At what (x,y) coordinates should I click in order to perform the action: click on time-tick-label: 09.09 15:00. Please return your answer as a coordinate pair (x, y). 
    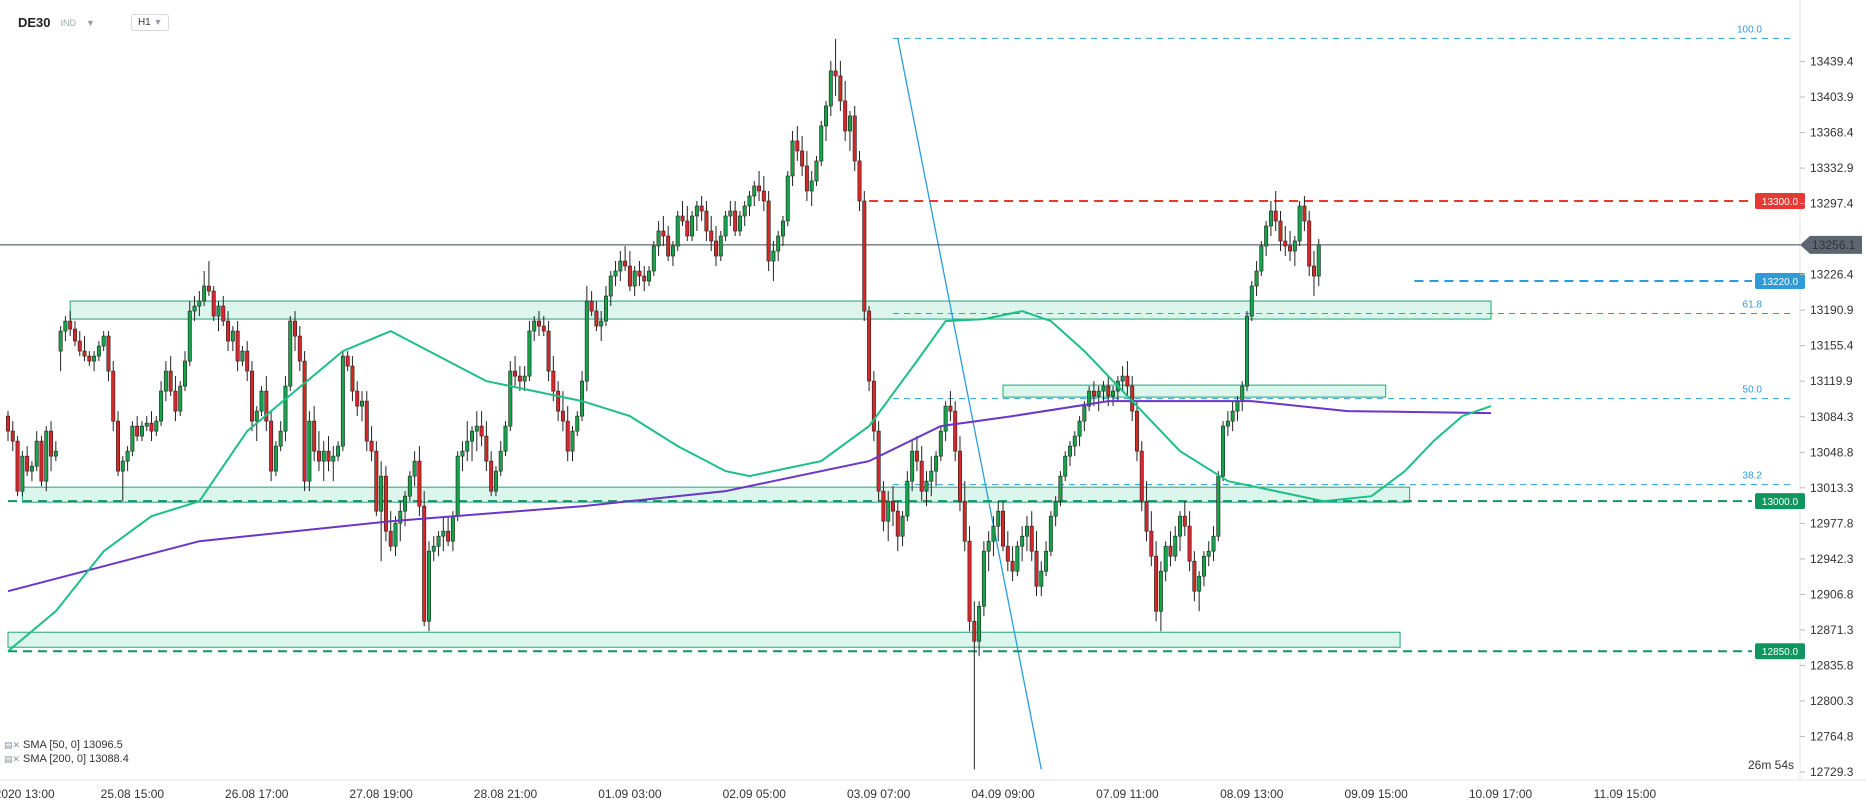
    Looking at the image, I should click on (1376, 794).